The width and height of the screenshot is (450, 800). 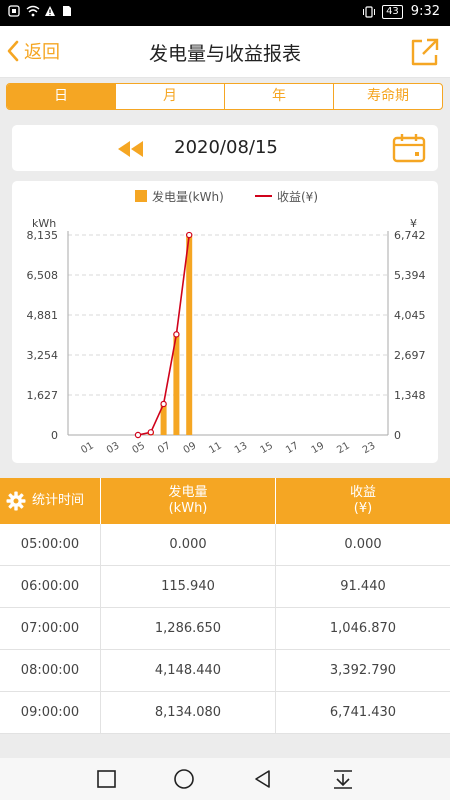 What do you see at coordinates (54, 435) in the screenshot?
I see `y-left-tick: 0` at bounding box center [54, 435].